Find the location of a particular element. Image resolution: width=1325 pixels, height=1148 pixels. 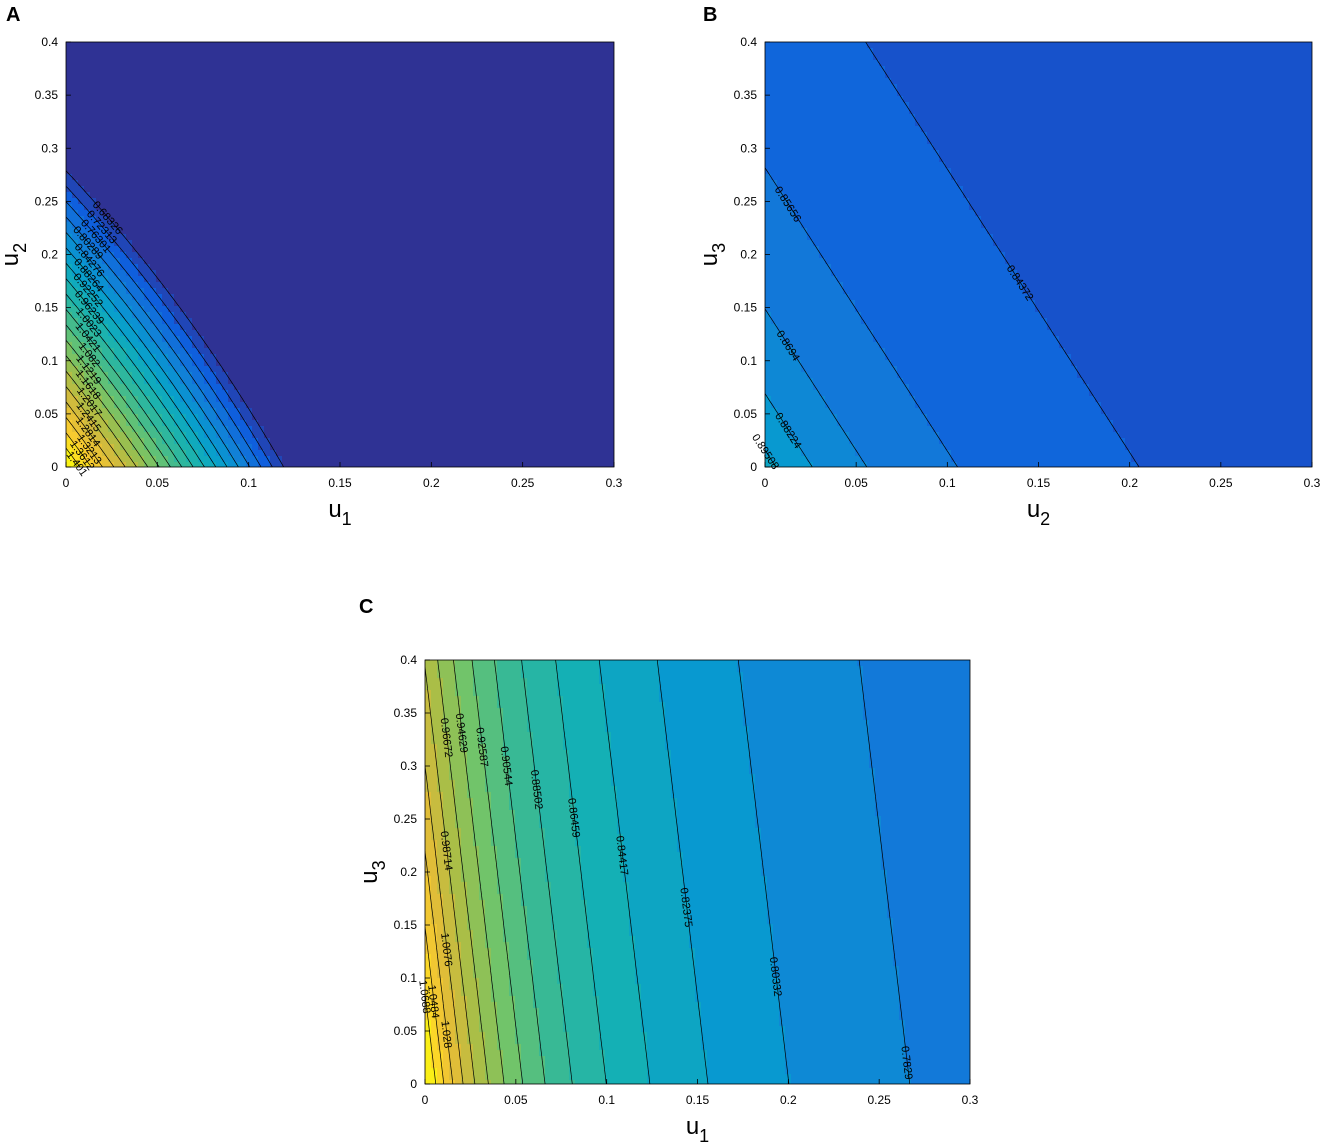

contour-level-label: 0.96672 is located at coordinates (446, 737).